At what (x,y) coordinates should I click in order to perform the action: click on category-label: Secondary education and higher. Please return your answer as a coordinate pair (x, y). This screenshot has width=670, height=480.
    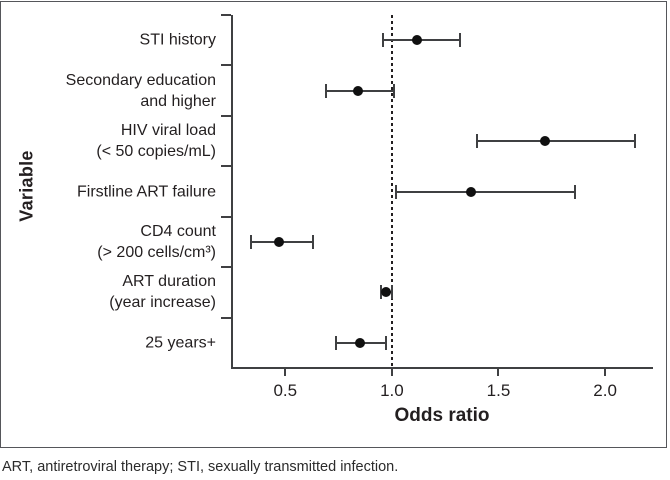
    Looking at the image, I should click on (140, 90).